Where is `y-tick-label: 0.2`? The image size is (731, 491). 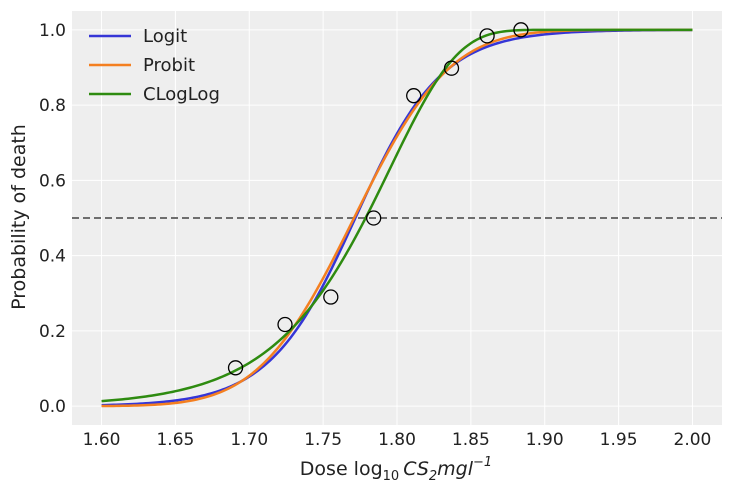 y-tick-label: 0.2 is located at coordinates (52, 332).